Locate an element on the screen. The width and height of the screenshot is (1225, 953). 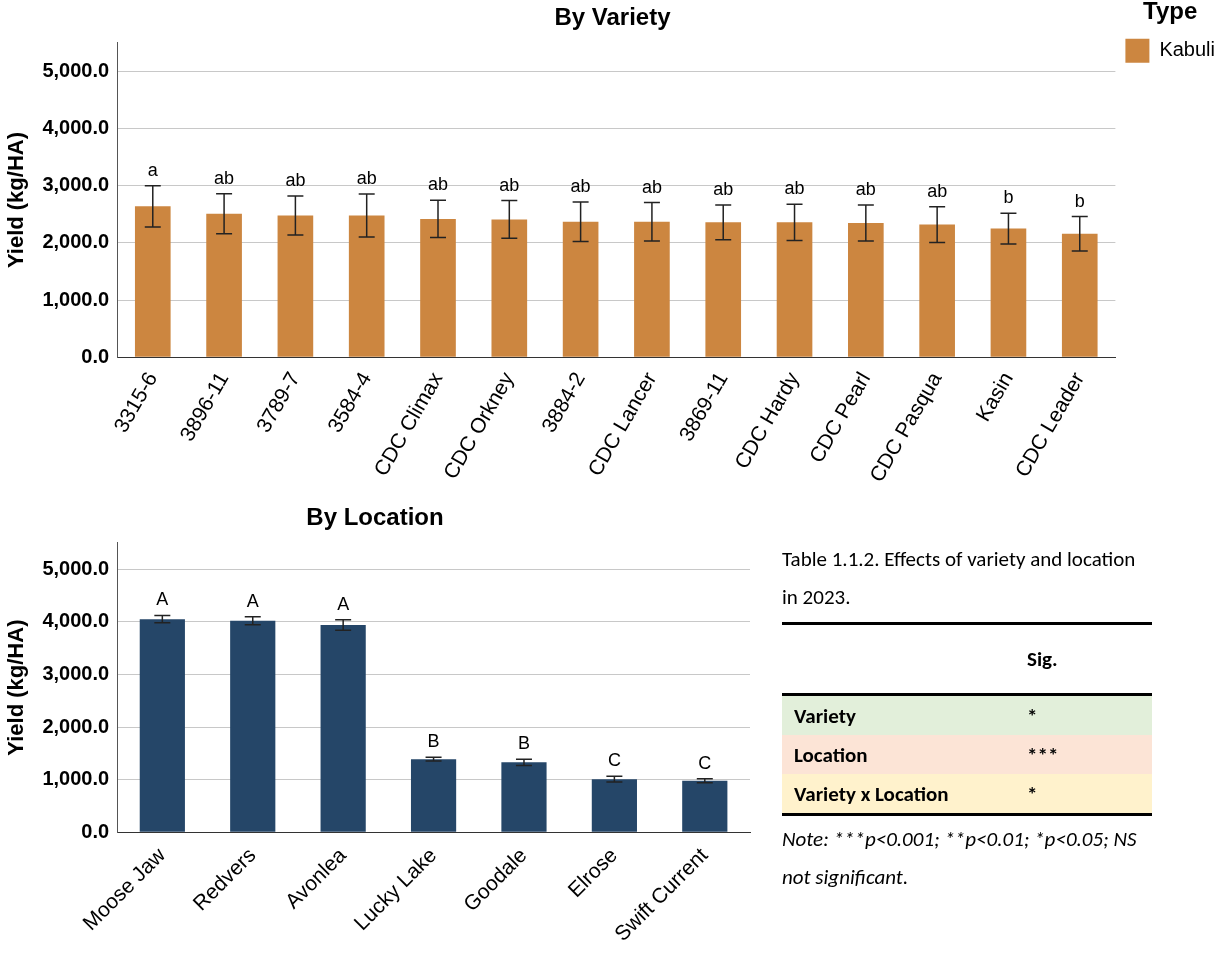
text: Note: ***p<0.001; **p<0.01; *p<0.05; NS not significant. is located at coordinates (960, 858).